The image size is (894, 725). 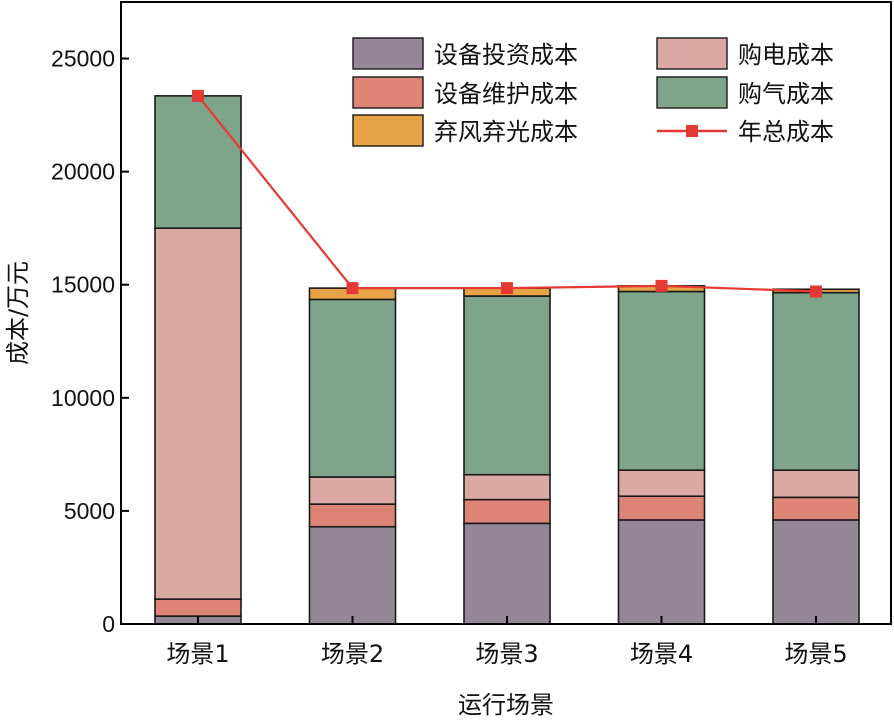 What do you see at coordinates (692, 131) in the screenshot?
I see `legend-marker-total-cost` at bounding box center [692, 131].